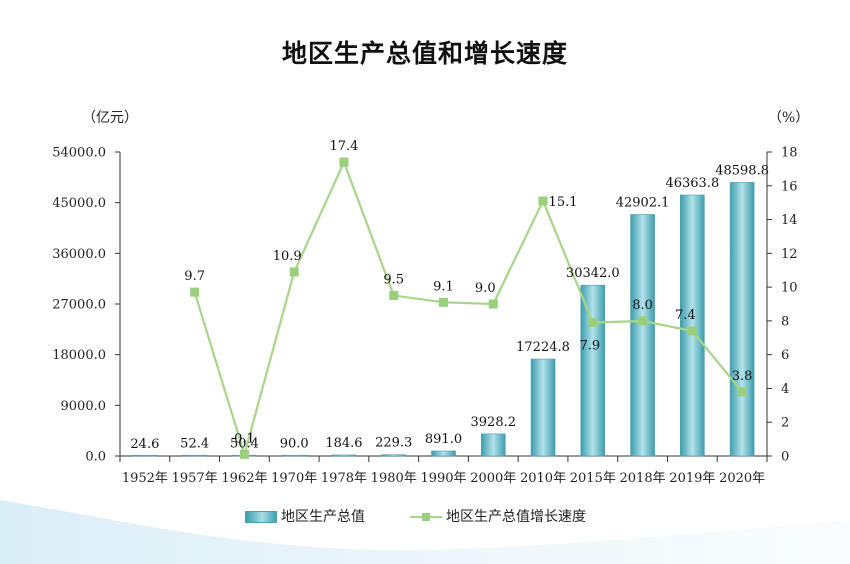  Describe the element at coordinates (195, 478) in the screenshot. I see `x-axis-tick-label: 1957年` at that location.